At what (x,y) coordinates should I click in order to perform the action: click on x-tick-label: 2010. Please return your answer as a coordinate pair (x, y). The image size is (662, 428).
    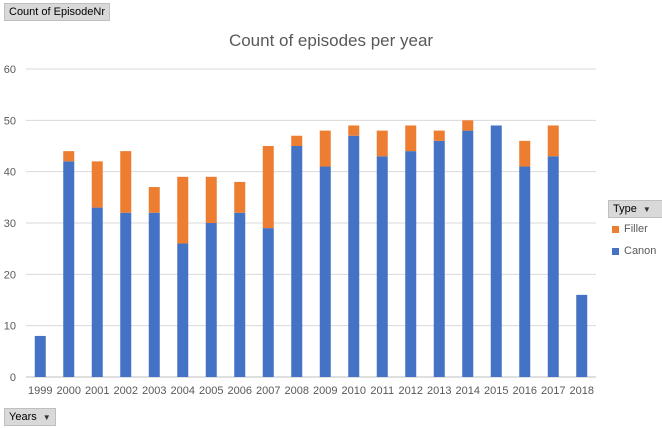
    Looking at the image, I should click on (354, 391).